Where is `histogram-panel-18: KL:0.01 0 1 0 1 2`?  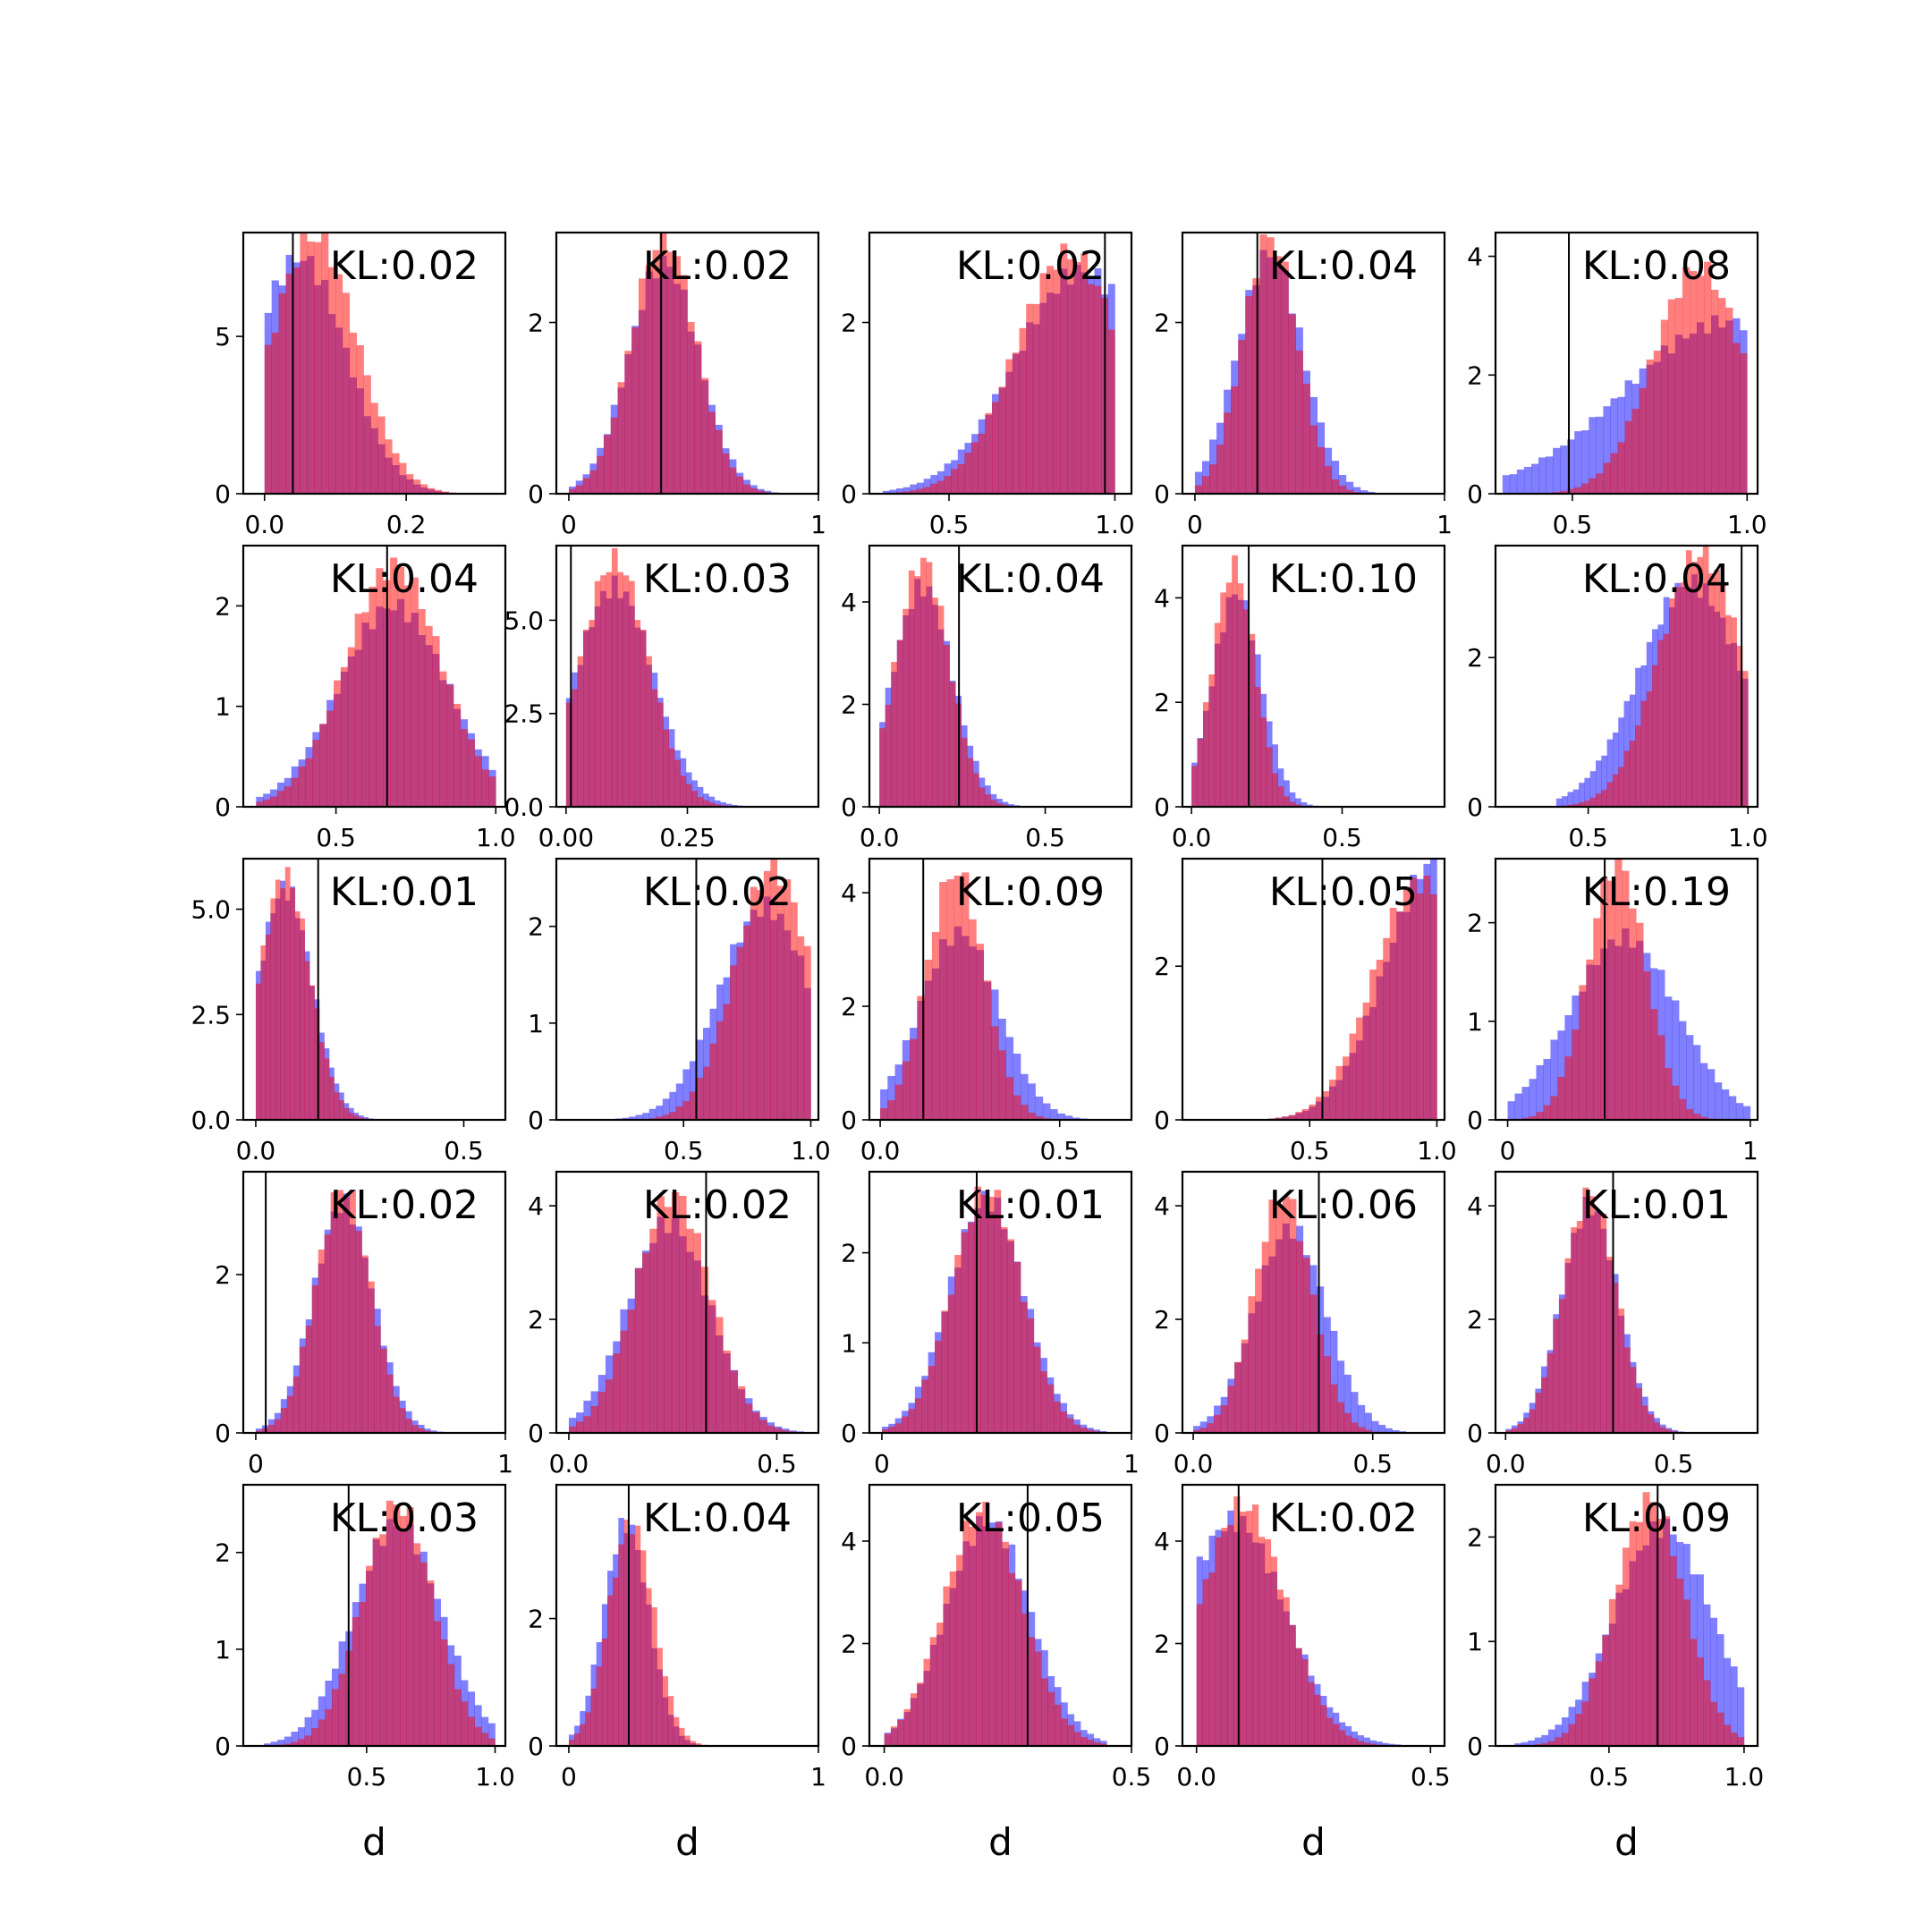
histogram-panel-18: KL:0.01 0 1 0 1 2 is located at coordinates (990, 1324).